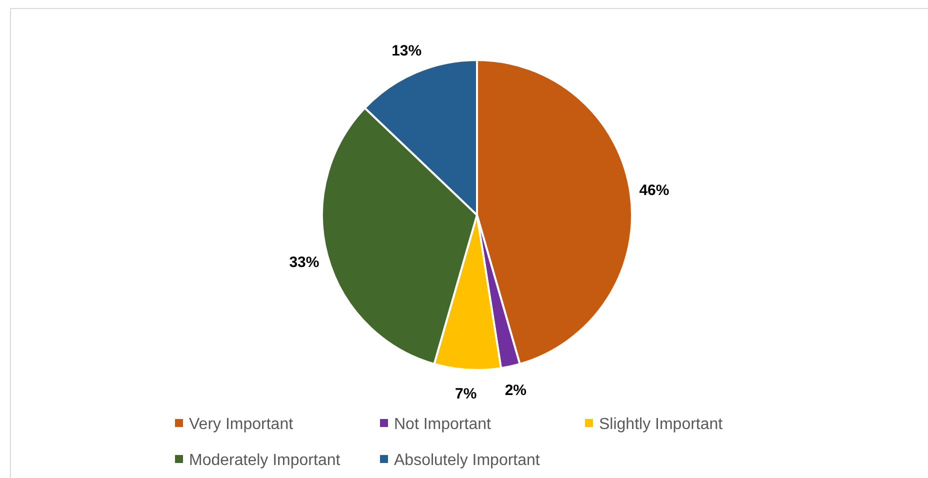 The image size is (928, 478). I want to click on legend-label: Moderately Important, so click(265, 460).